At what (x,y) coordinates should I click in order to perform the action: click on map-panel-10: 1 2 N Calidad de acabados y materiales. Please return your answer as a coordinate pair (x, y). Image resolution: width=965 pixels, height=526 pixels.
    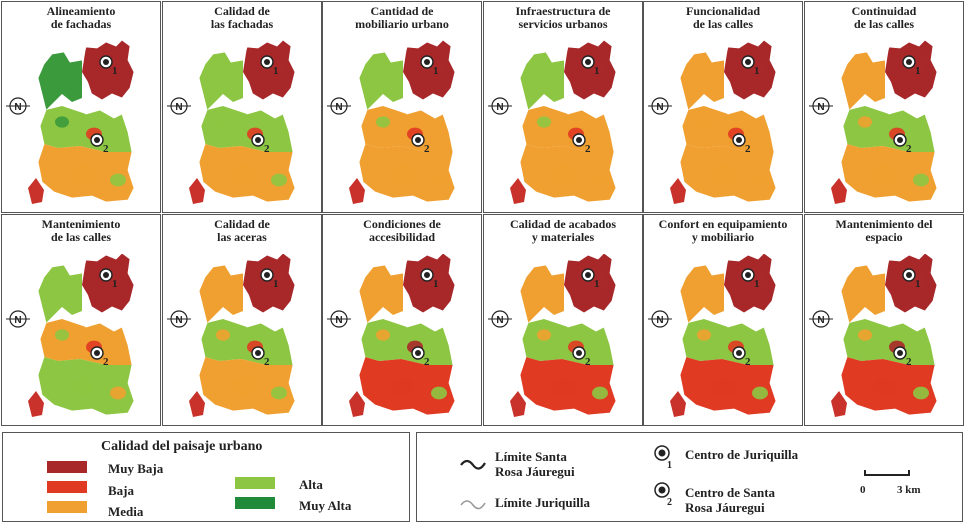
    Looking at the image, I should click on (563, 320).